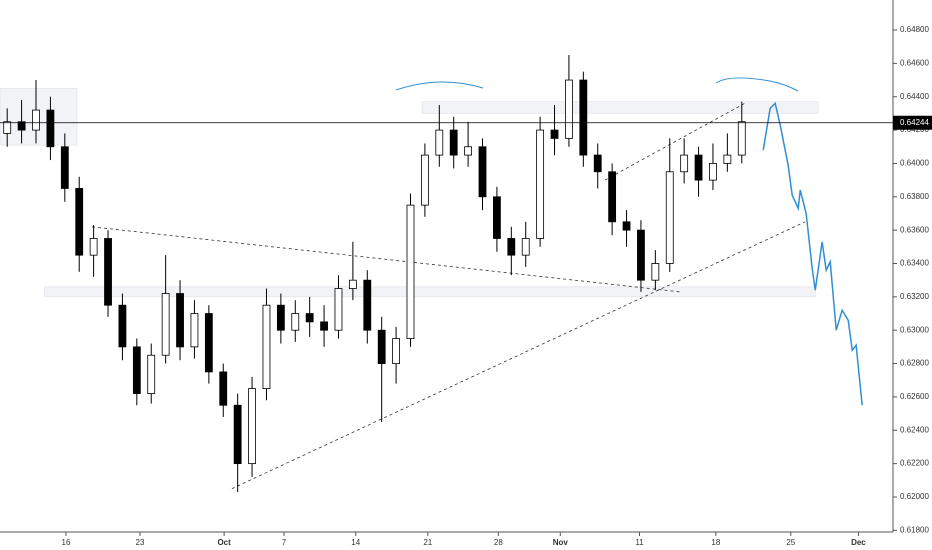 The image size is (932, 550). I want to click on y-tick-label: 0.64600, so click(914, 62).